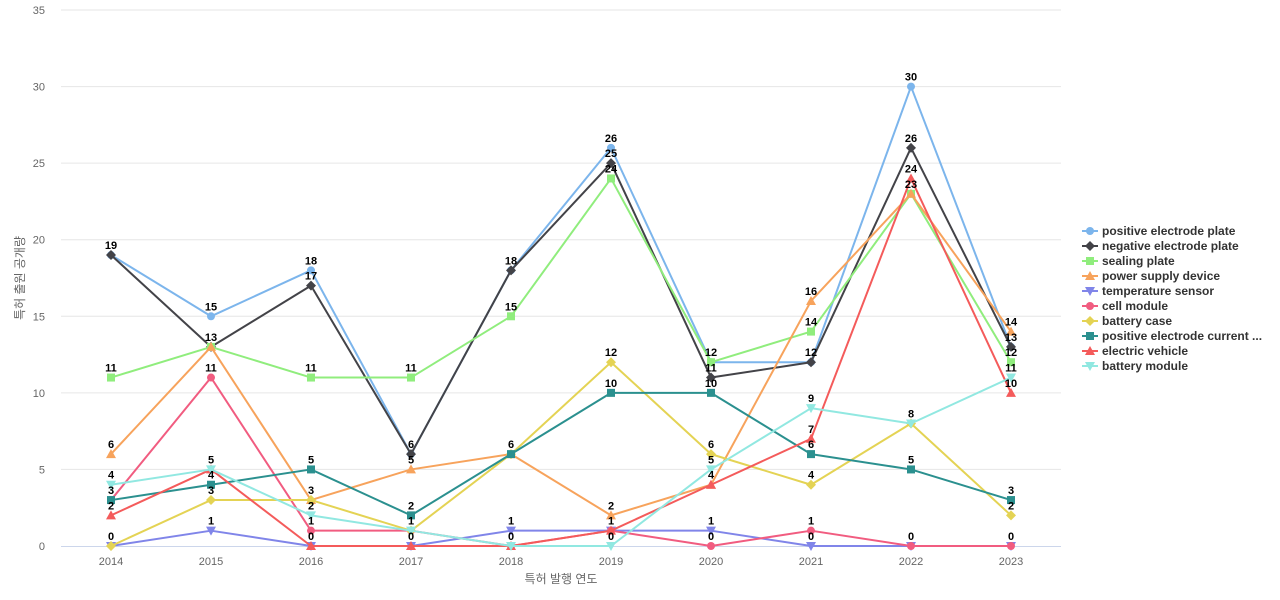 This screenshot has height=600, width=1280. What do you see at coordinates (1151, 276) in the screenshot?
I see `legend-item: power supply device` at bounding box center [1151, 276].